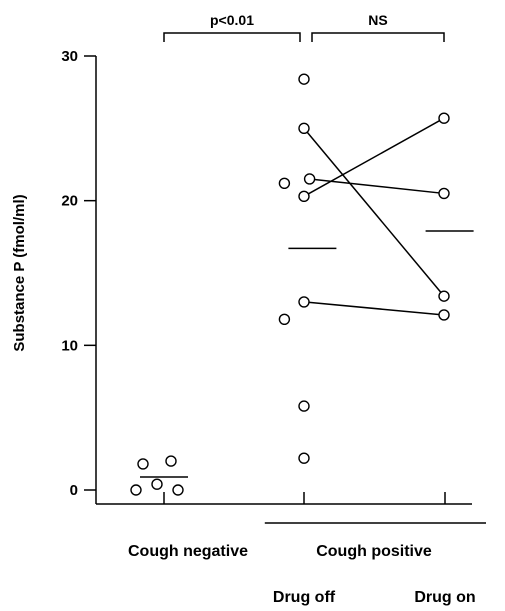 Image resolution: width=505 pixels, height=611 pixels. I want to click on y-tick-label-10: 10, so click(69, 345).